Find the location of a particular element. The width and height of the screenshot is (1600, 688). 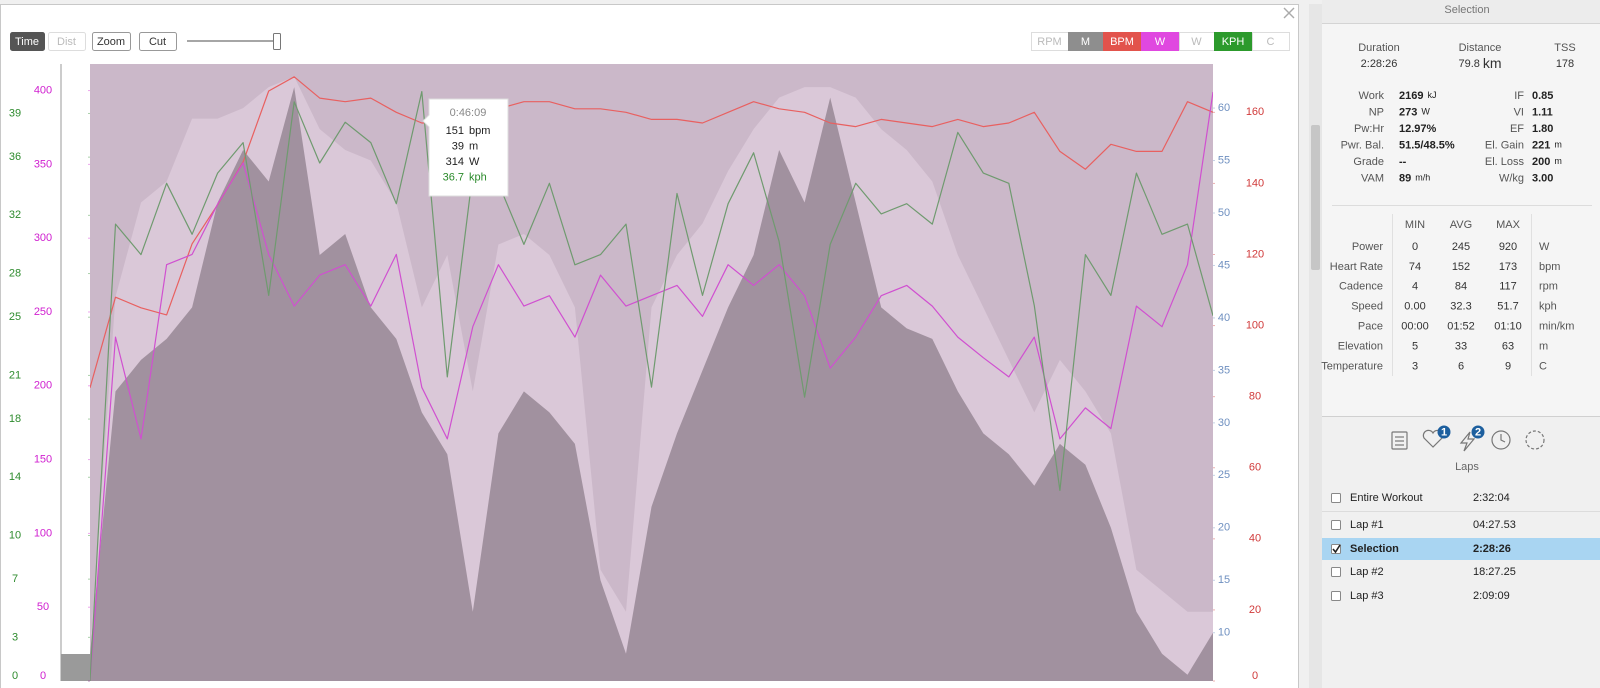

tooltip-unit: W is located at coordinates (474, 162).